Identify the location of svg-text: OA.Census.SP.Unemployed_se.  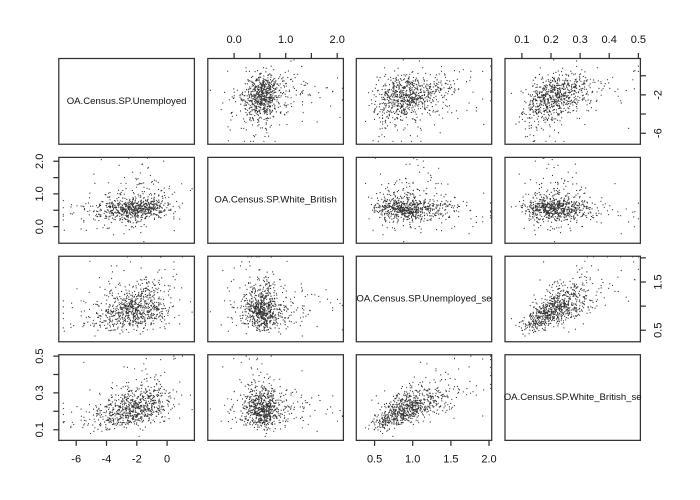
(423, 298).